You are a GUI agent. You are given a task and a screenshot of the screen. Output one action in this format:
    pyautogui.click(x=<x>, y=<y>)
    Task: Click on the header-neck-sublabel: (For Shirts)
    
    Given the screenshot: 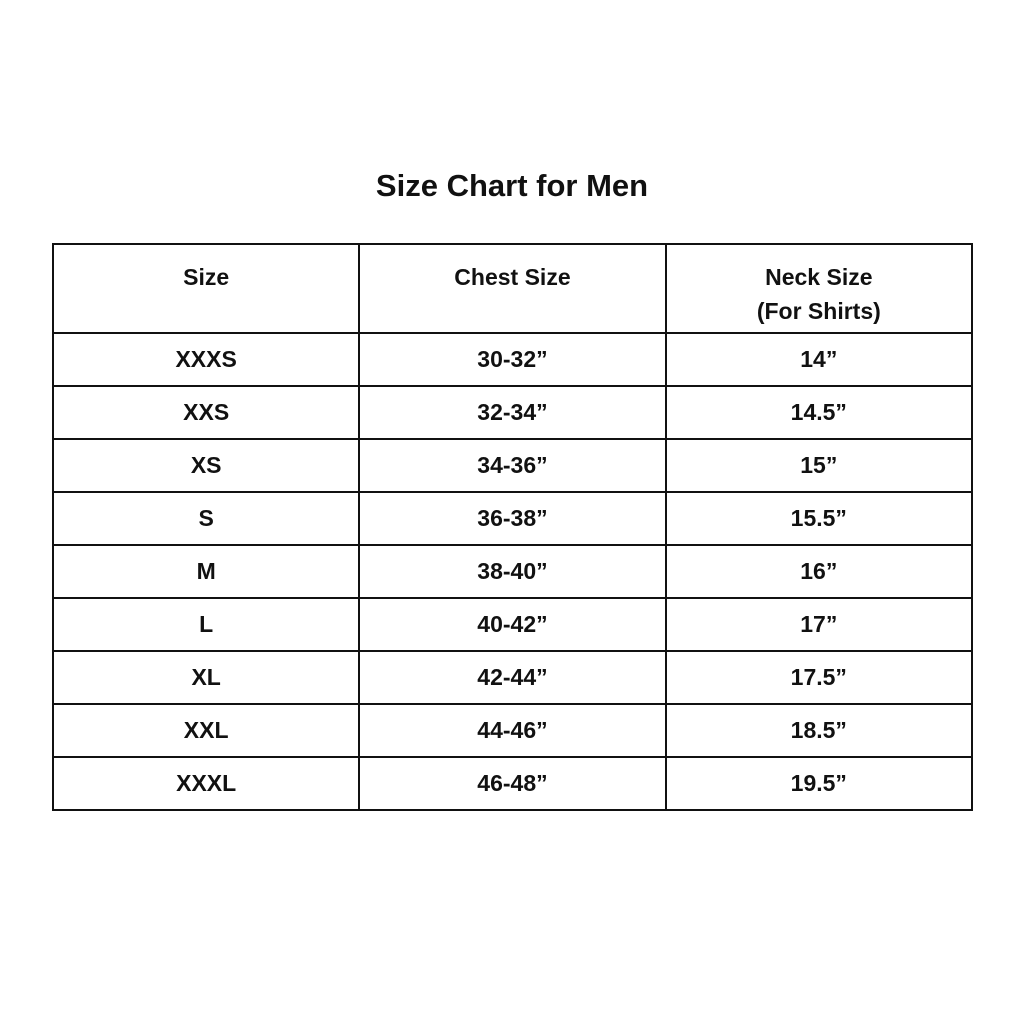 What is the action you would take?
    pyautogui.click(x=818, y=311)
    